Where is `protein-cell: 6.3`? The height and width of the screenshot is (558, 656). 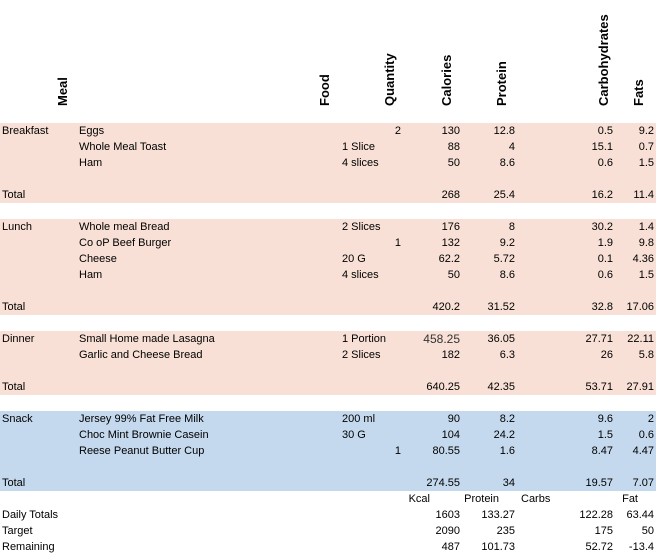 protein-cell: 6.3 is located at coordinates (507, 355).